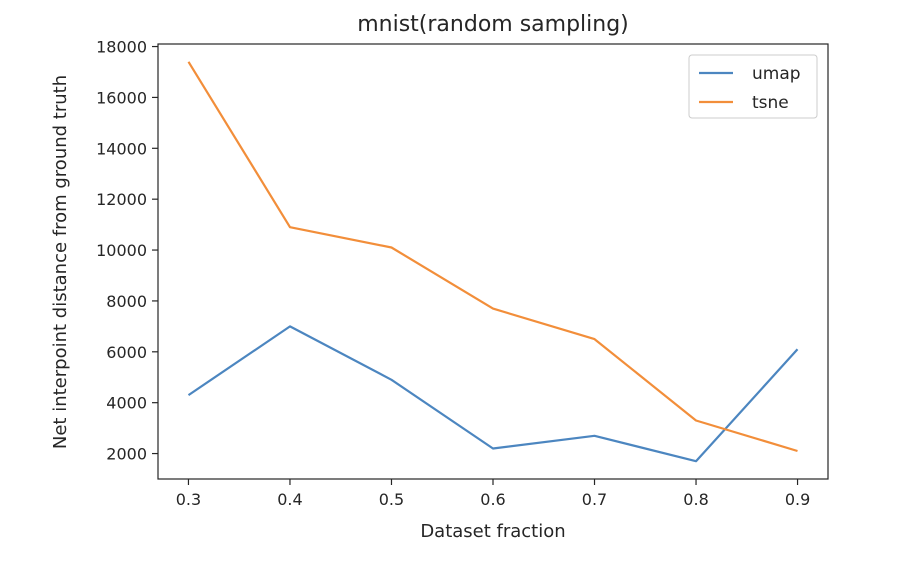  What do you see at coordinates (126, 403) in the screenshot?
I see `y-tick-label: 4000` at bounding box center [126, 403].